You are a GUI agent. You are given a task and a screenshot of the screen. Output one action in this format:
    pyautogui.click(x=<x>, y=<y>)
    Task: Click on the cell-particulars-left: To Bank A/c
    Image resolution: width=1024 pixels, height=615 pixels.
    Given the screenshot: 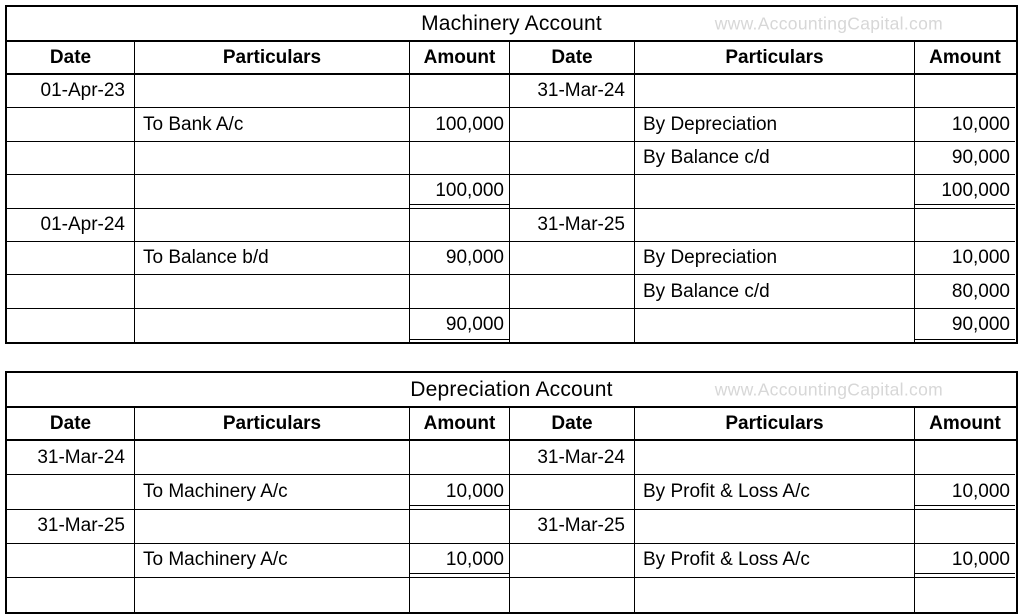 What is the action you would take?
    pyautogui.click(x=272, y=125)
    